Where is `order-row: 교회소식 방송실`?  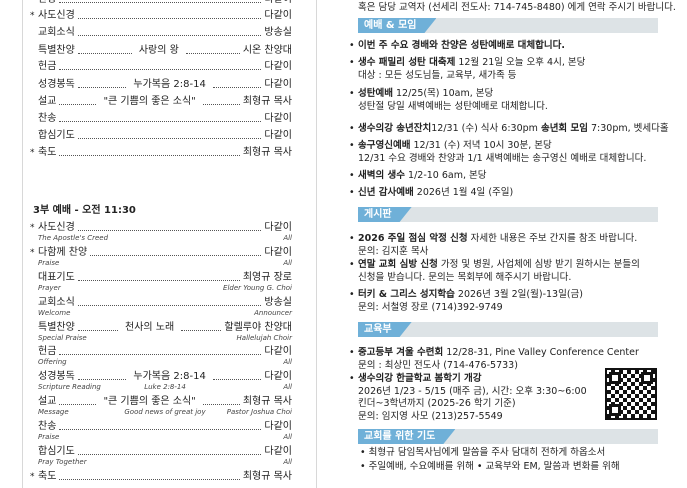 order-row: 교회소식 방송실 is located at coordinates (165, 33).